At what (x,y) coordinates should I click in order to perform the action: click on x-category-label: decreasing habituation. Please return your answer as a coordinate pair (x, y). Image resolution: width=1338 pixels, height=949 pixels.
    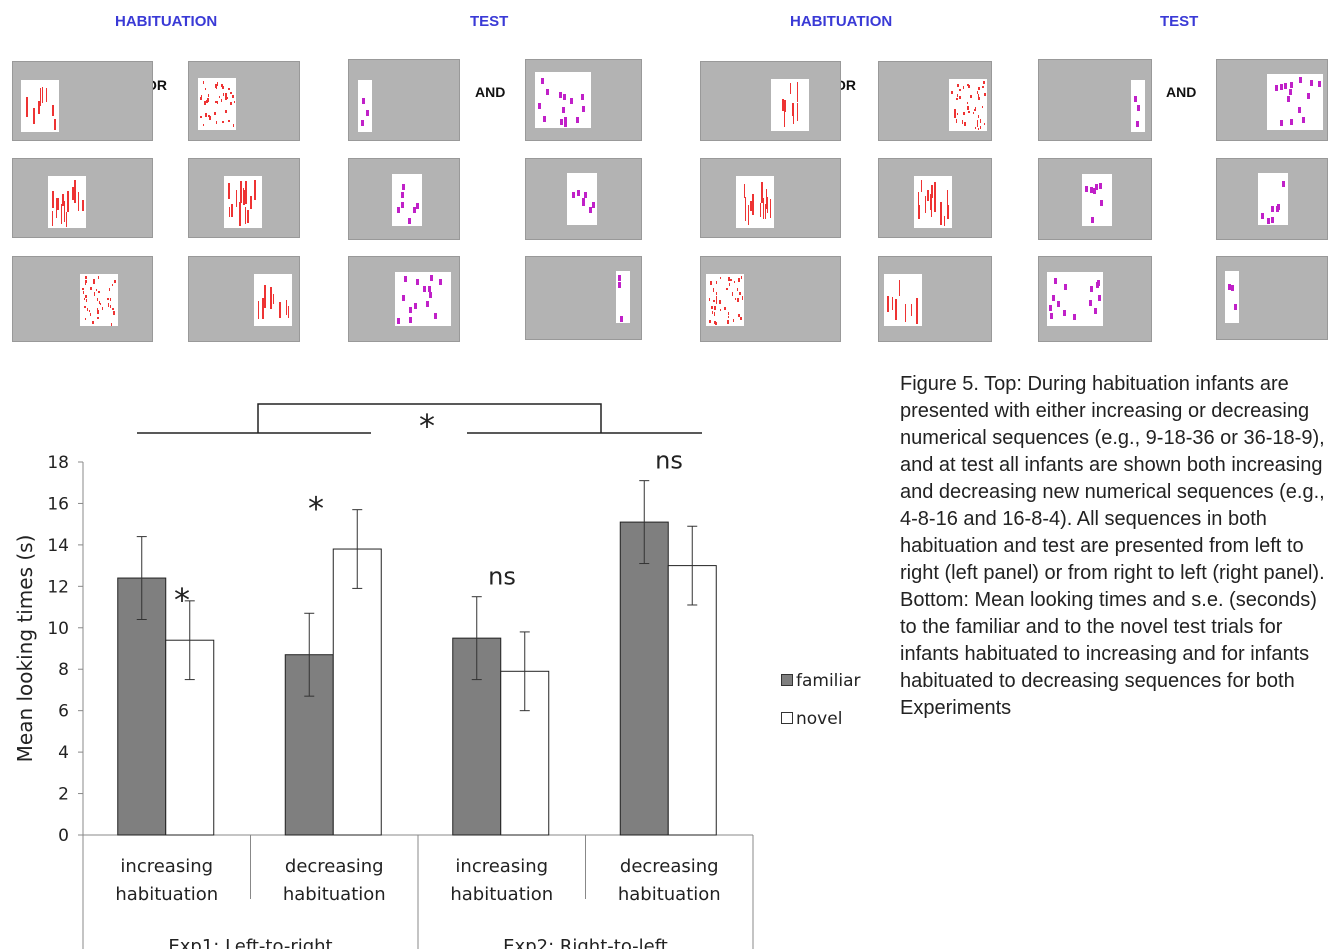
    Looking at the image, I should click on (334, 880).